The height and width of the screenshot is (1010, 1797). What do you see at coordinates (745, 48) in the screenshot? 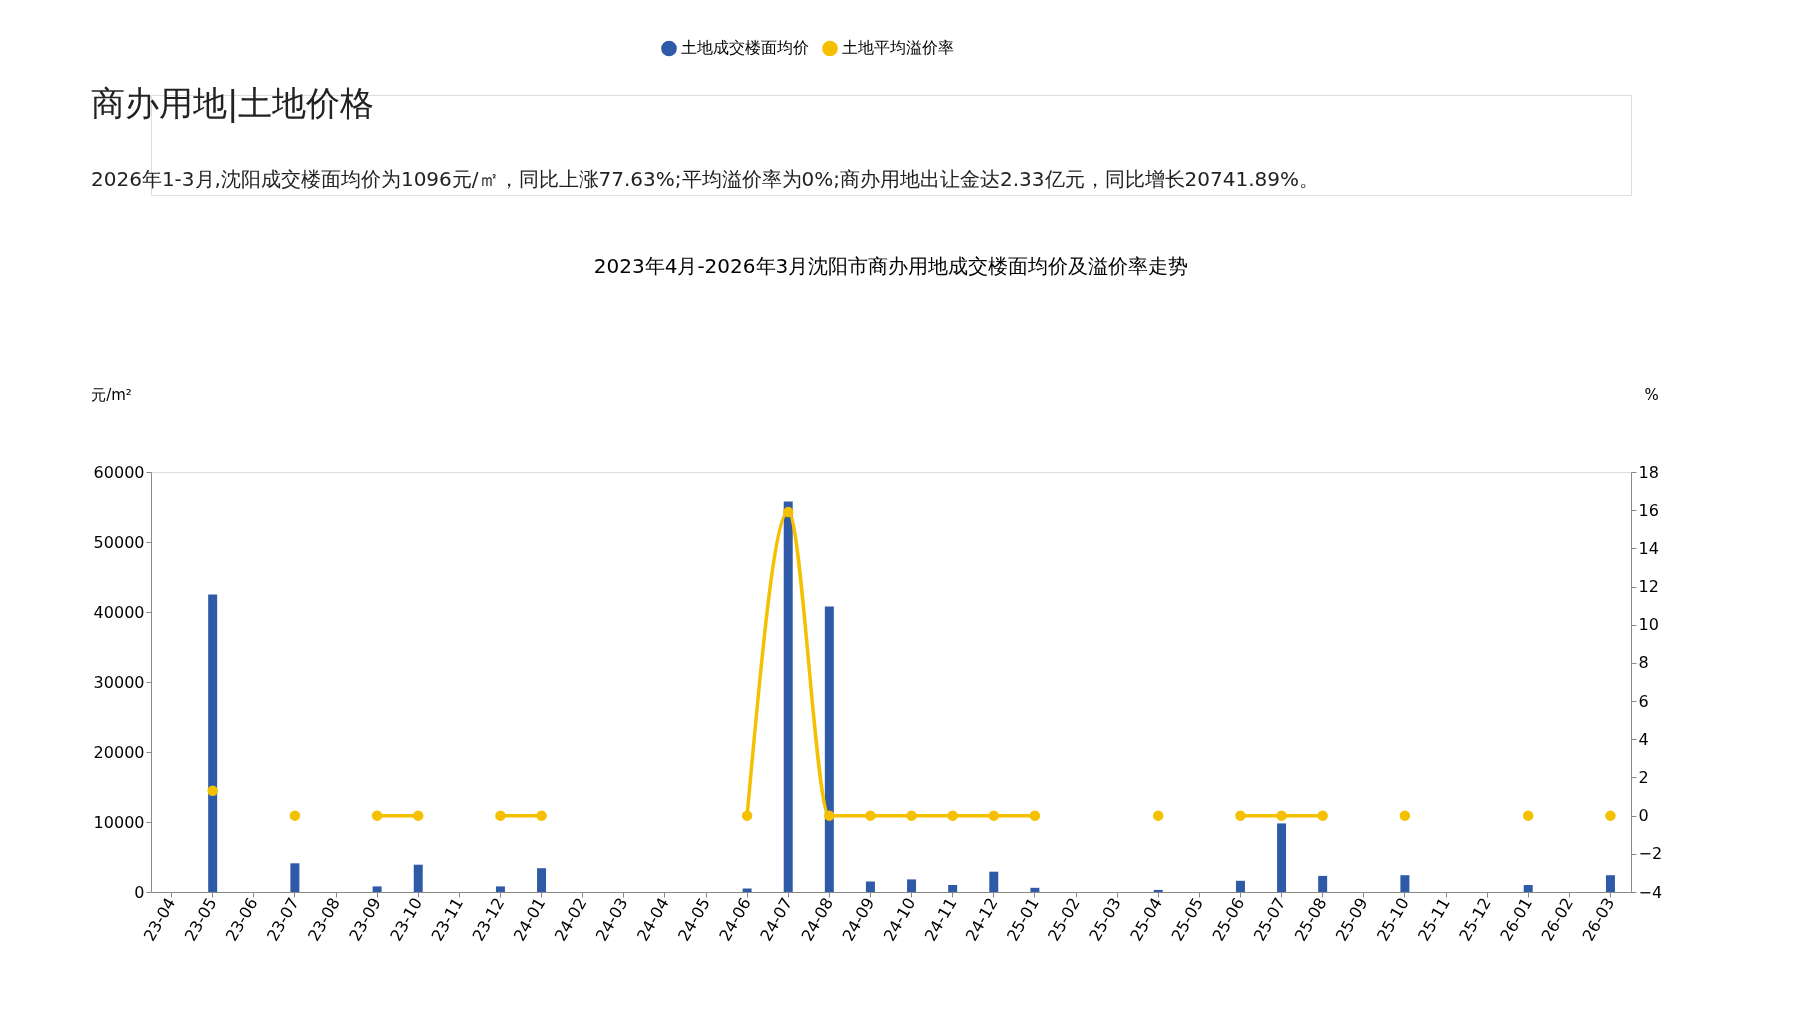
I see `legend-label: 土地成交楼面均价` at bounding box center [745, 48].